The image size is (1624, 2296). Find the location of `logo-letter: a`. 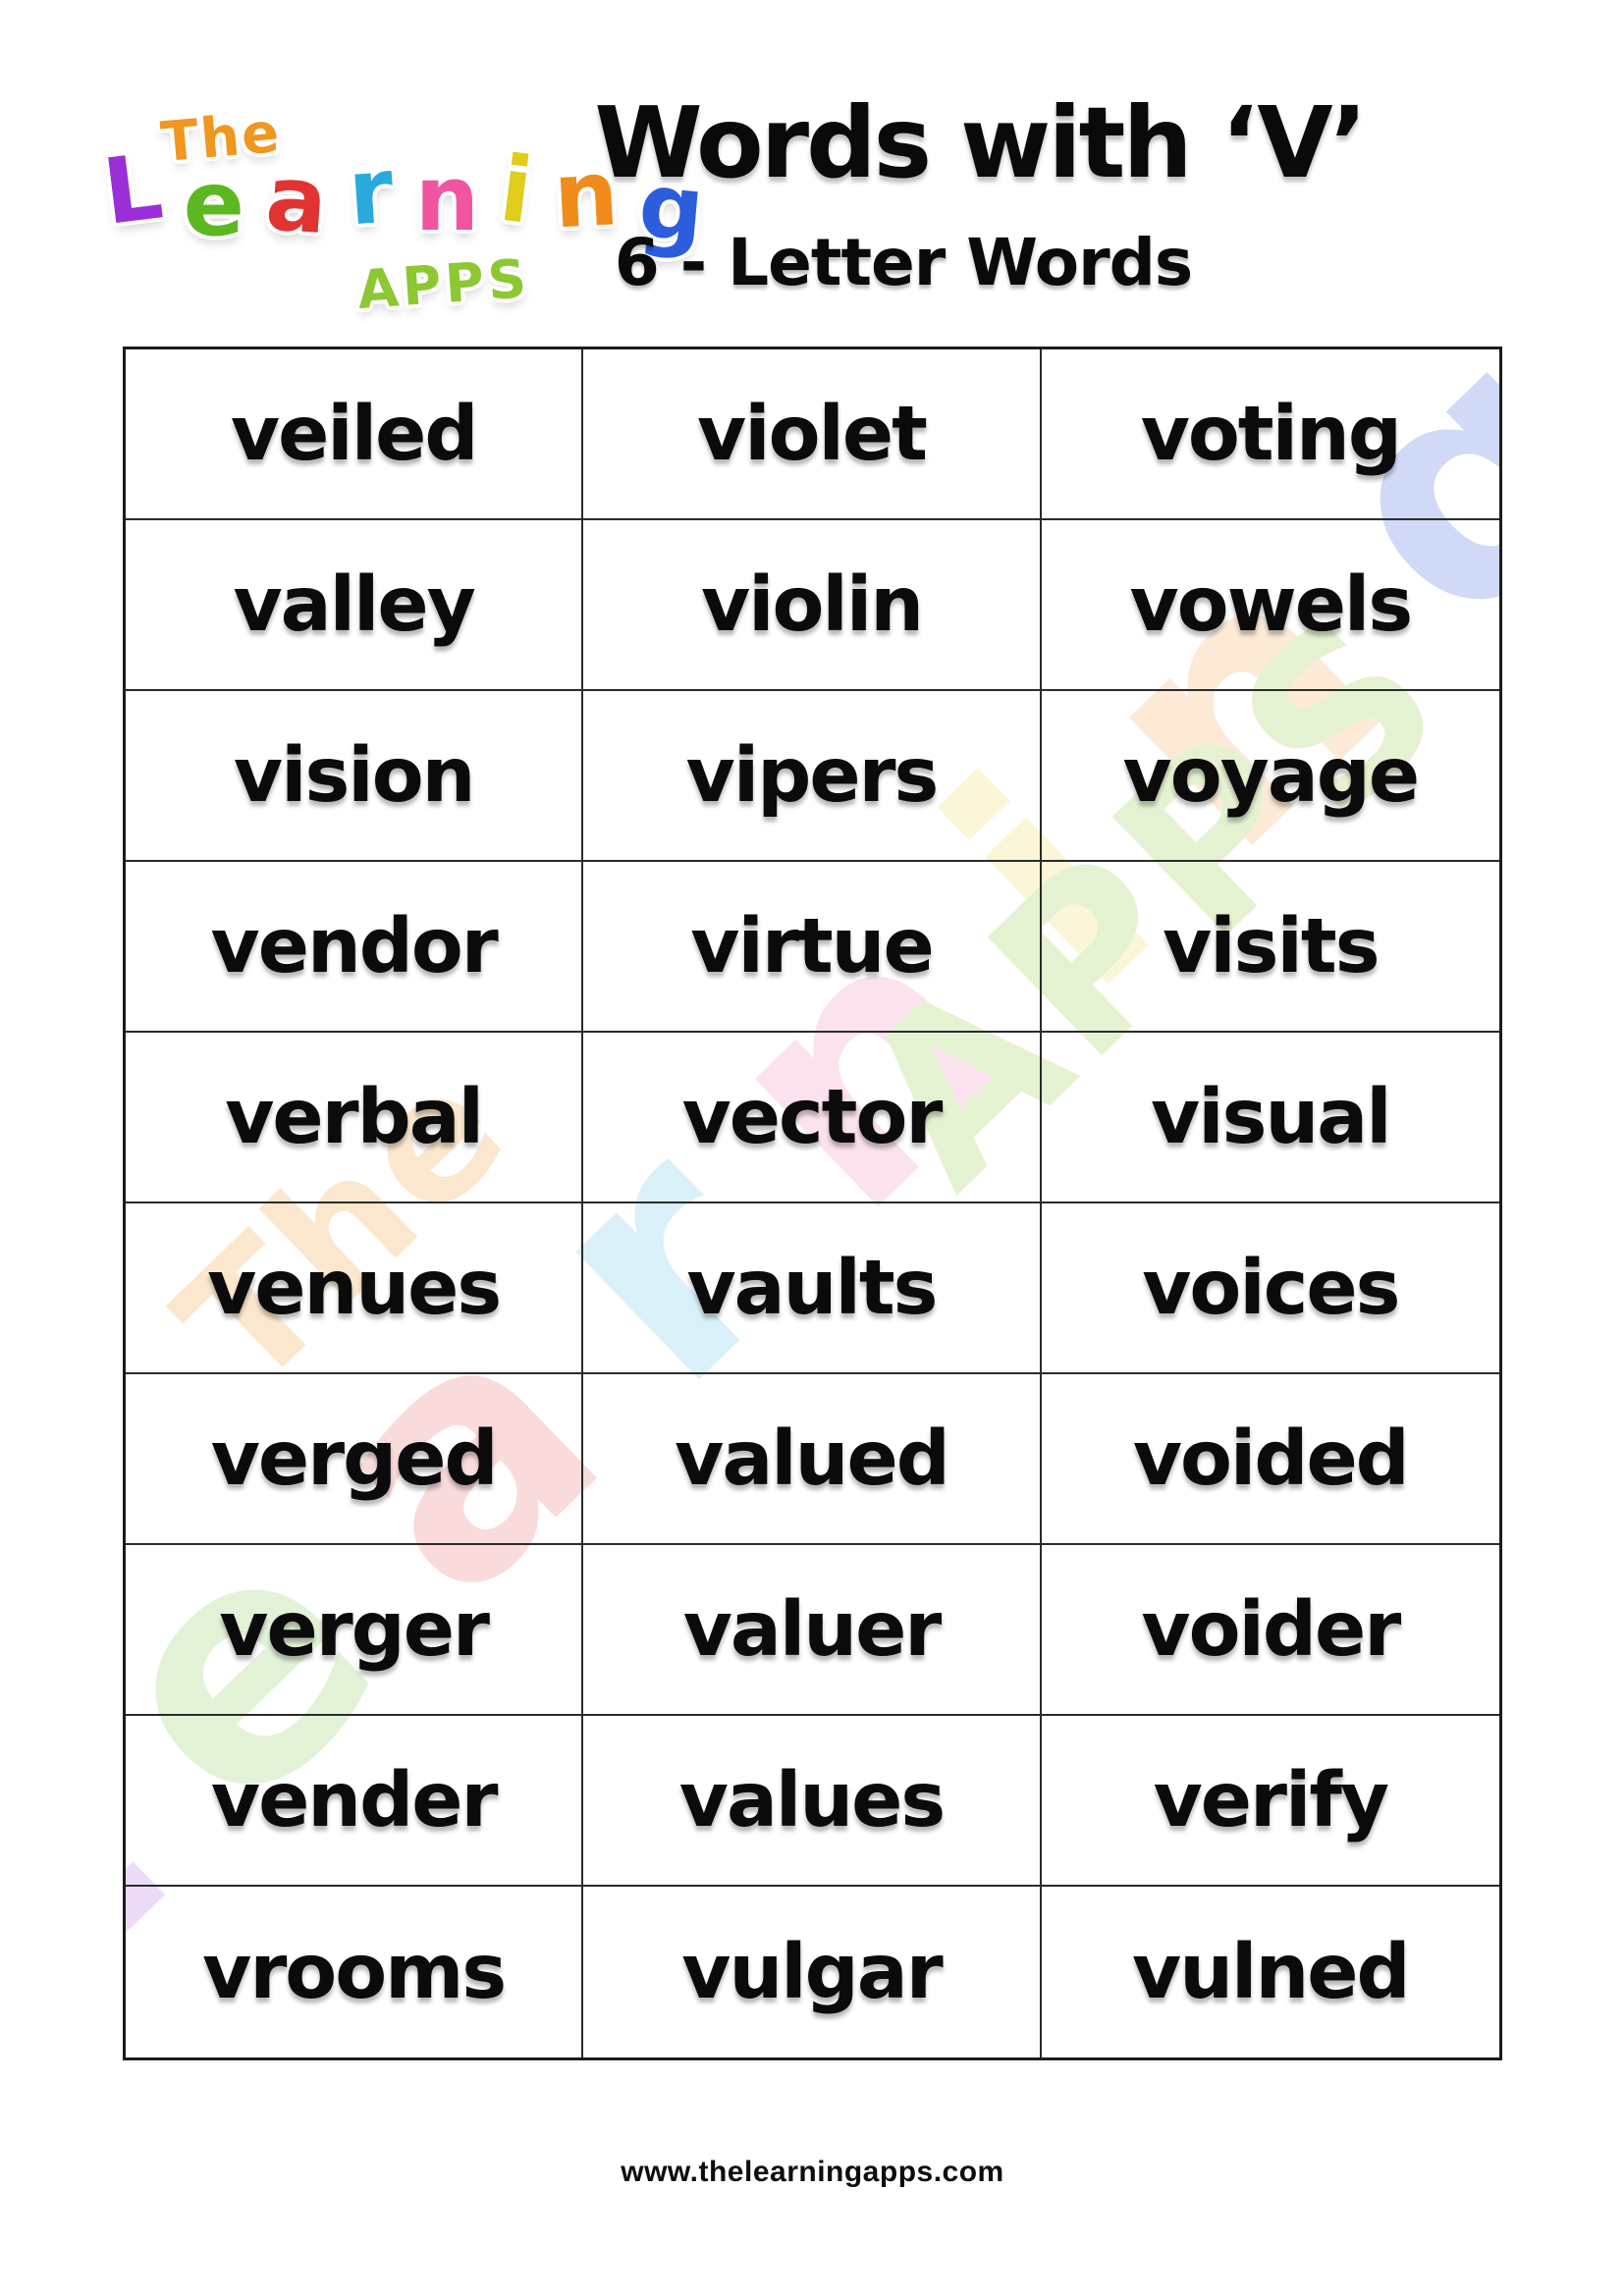

logo-letter: a is located at coordinates (294, 199).